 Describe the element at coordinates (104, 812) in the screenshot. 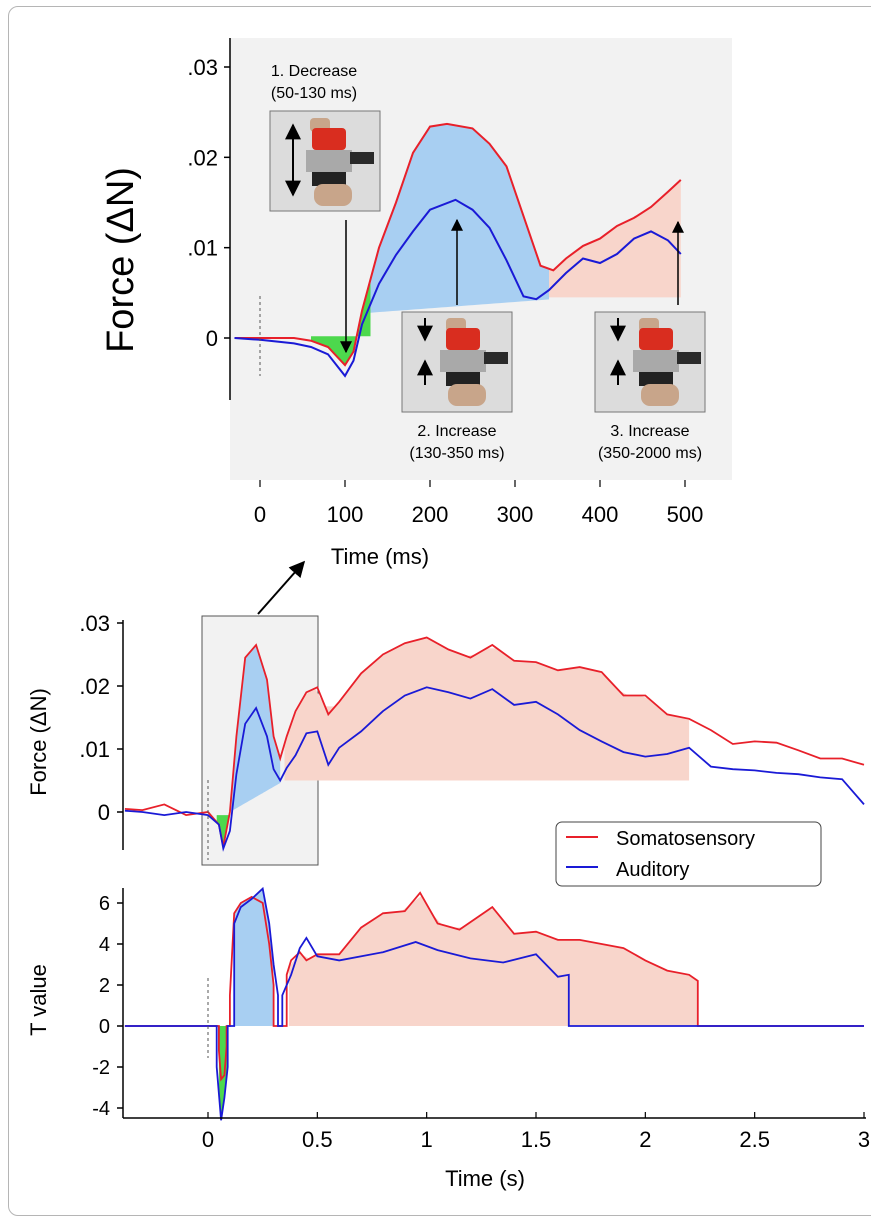

I see `force-y-tick-label: 0` at that location.